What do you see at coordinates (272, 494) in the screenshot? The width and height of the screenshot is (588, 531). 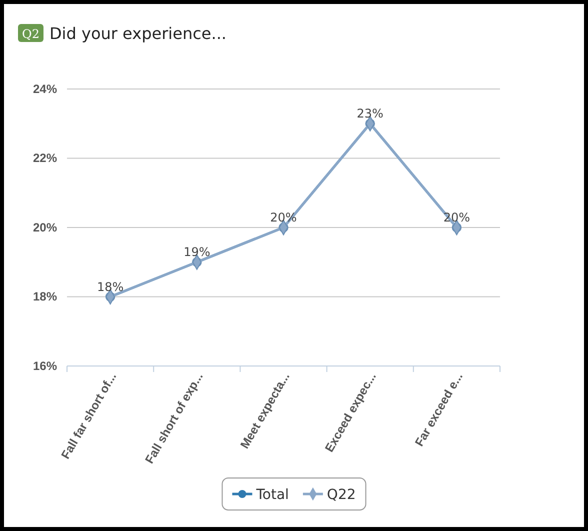 I see `legend-label: Total` at bounding box center [272, 494].